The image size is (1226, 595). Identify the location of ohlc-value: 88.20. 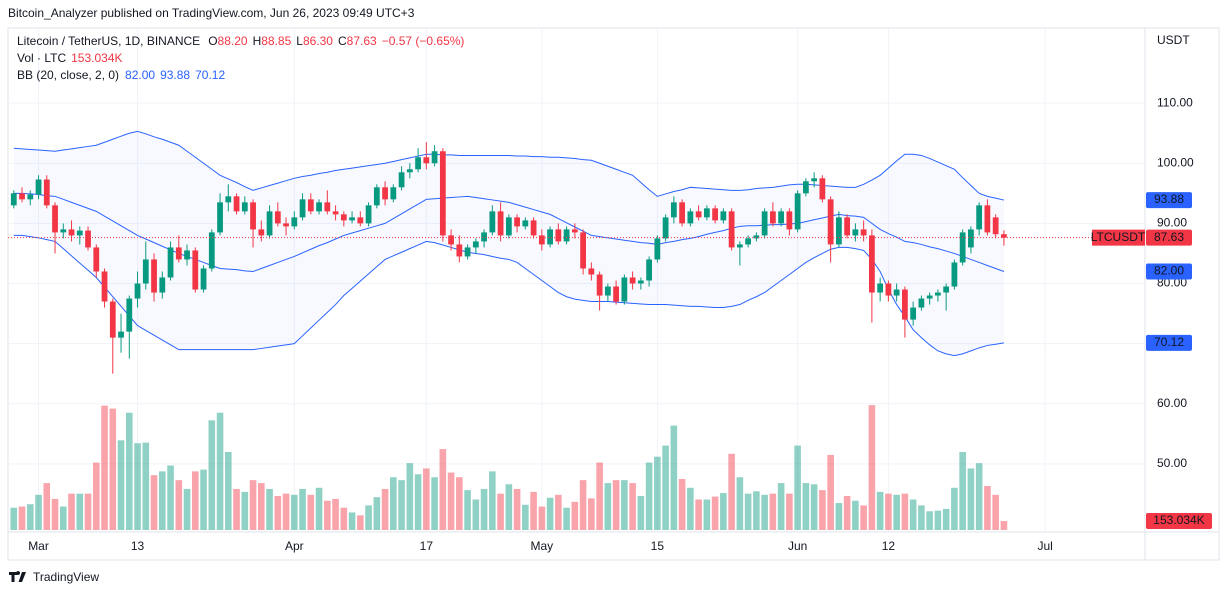
(233, 41).